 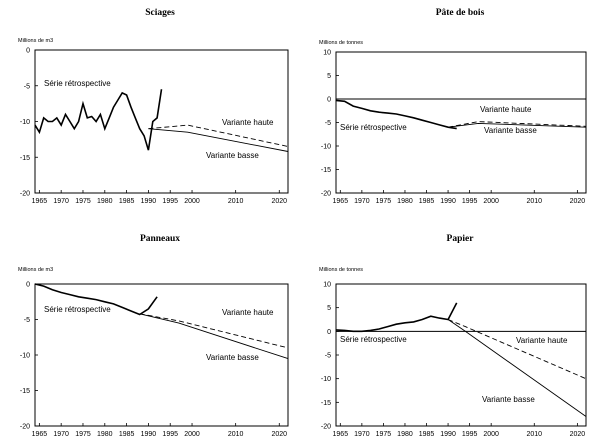 I want to click on chart-title: Pâte de bois, so click(x=460, y=13).